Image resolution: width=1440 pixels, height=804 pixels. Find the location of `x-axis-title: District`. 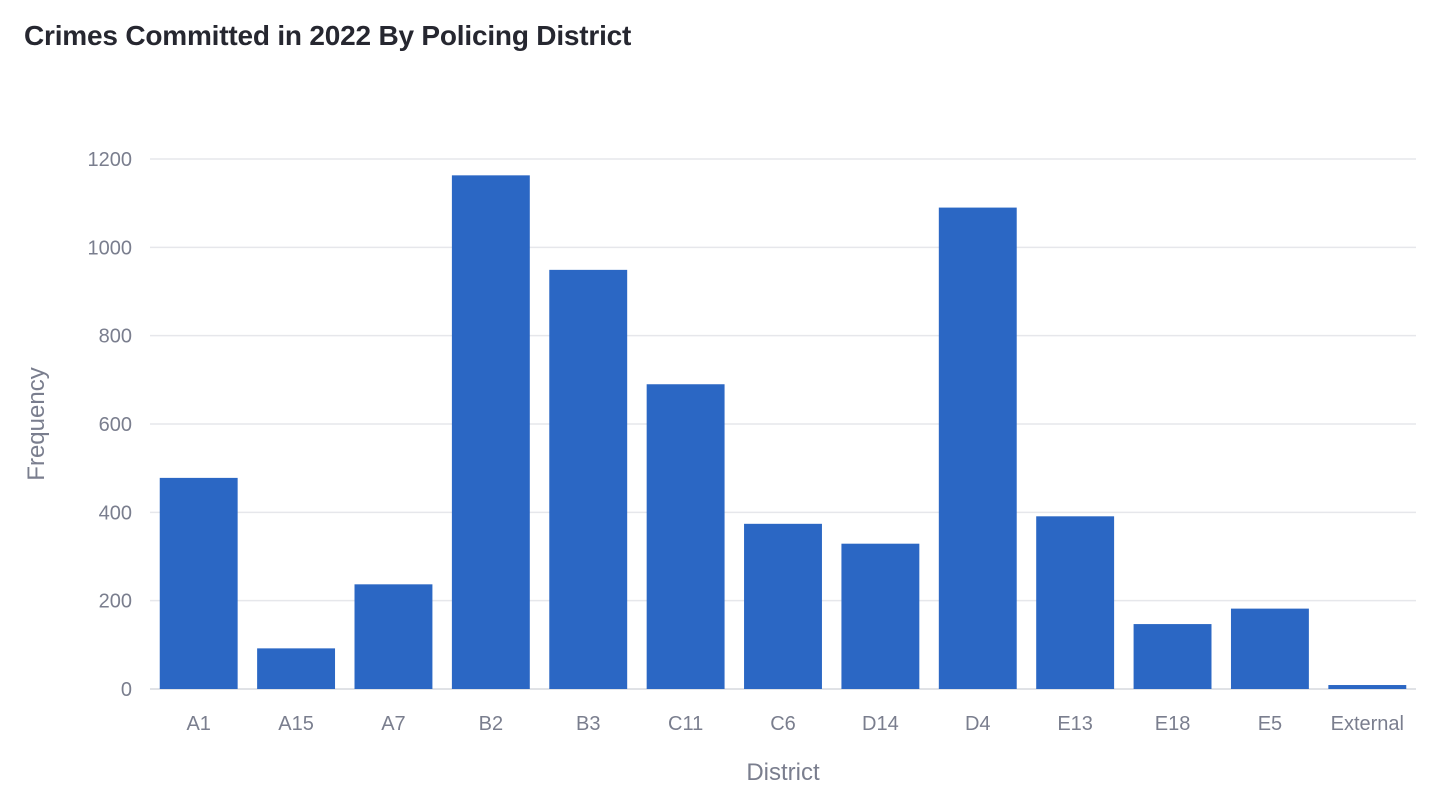

x-axis-title: District is located at coordinates (783, 772).